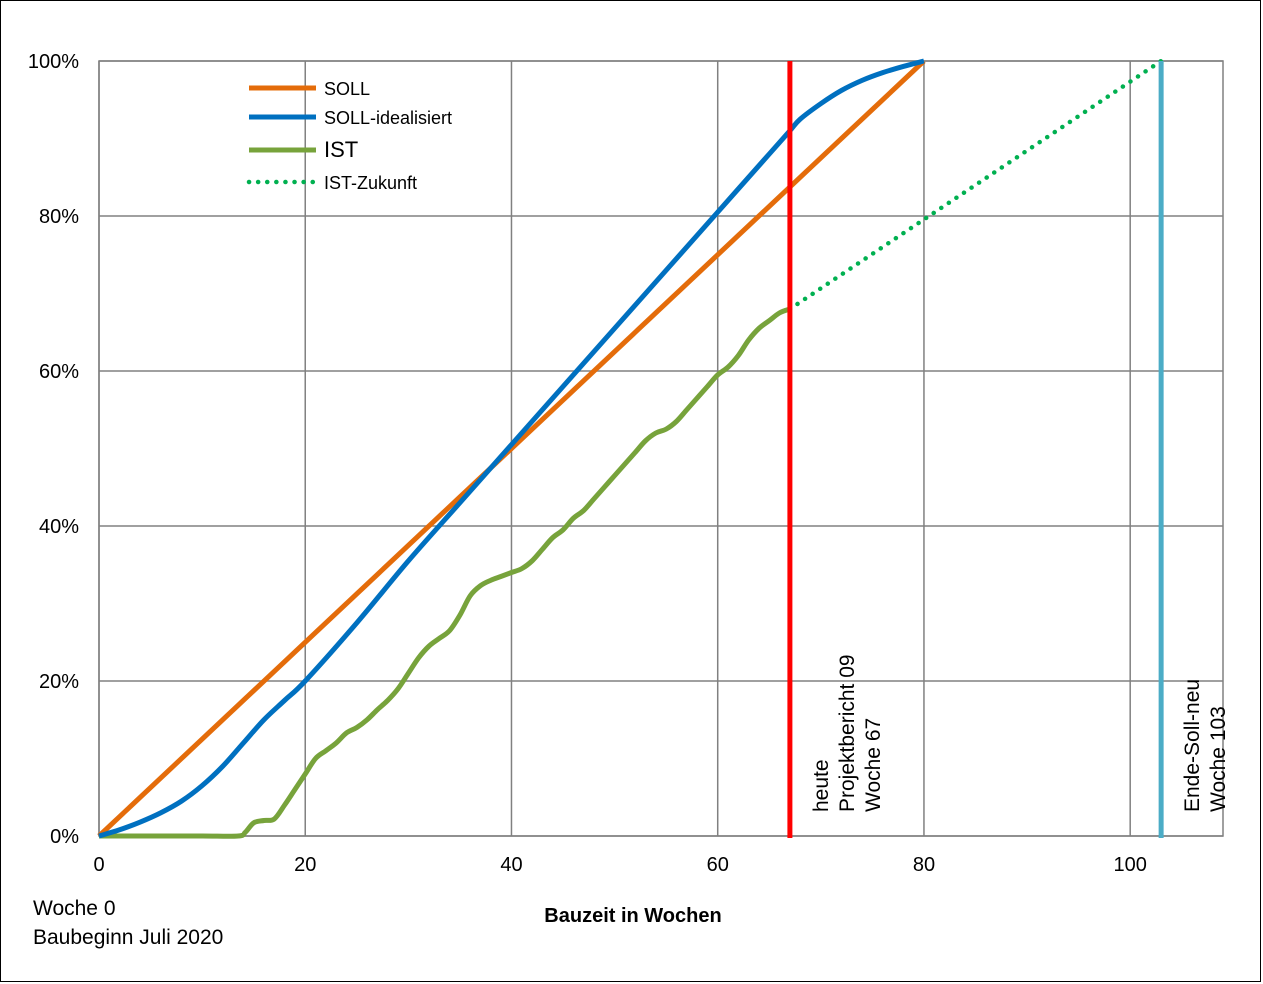 This screenshot has height=984, width=1263. I want to click on series-line-ist-zukunft, so click(975, 185).